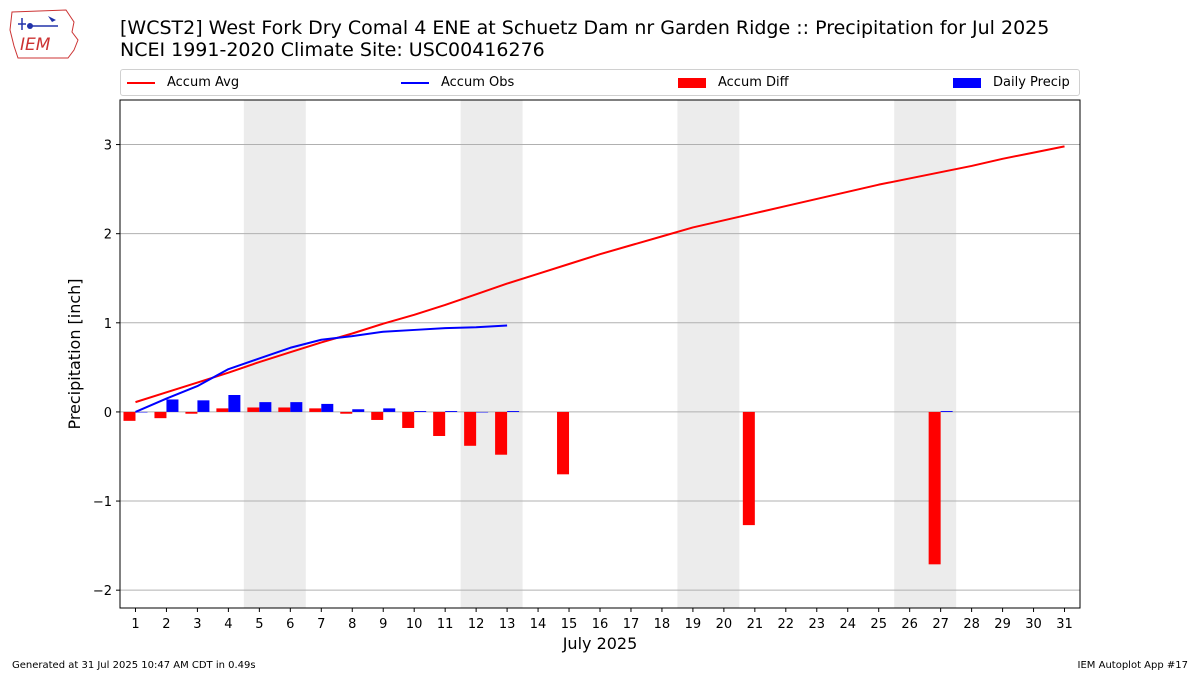  I want to click on x-tick-label-23: 23, so click(817, 624).